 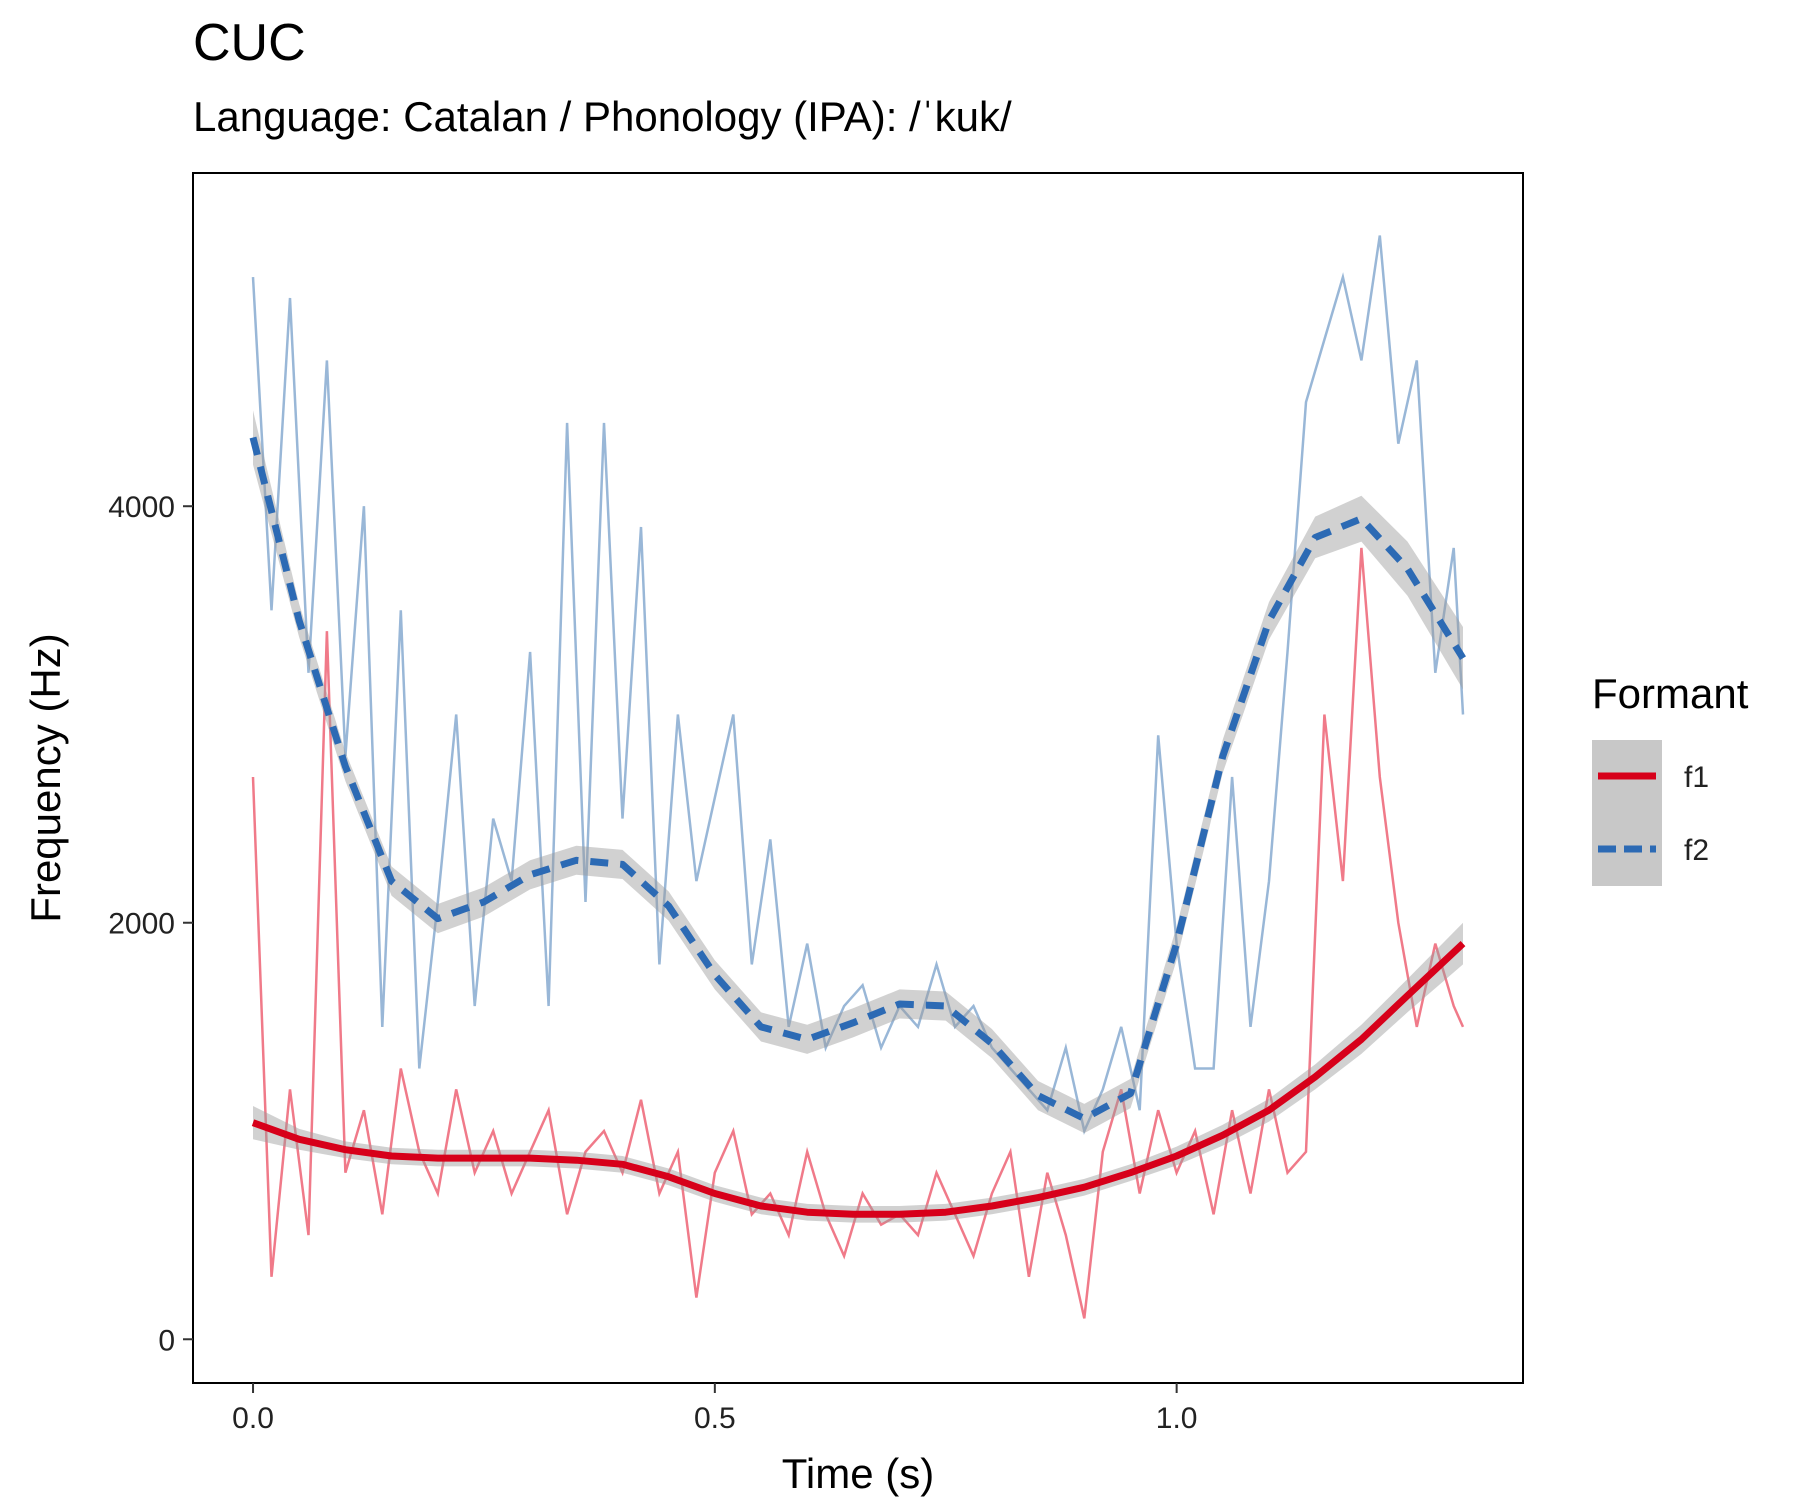 What do you see at coordinates (1696, 850) in the screenshot?
I see `legend-label-f2: f2` at bounding box center [1696, 850].